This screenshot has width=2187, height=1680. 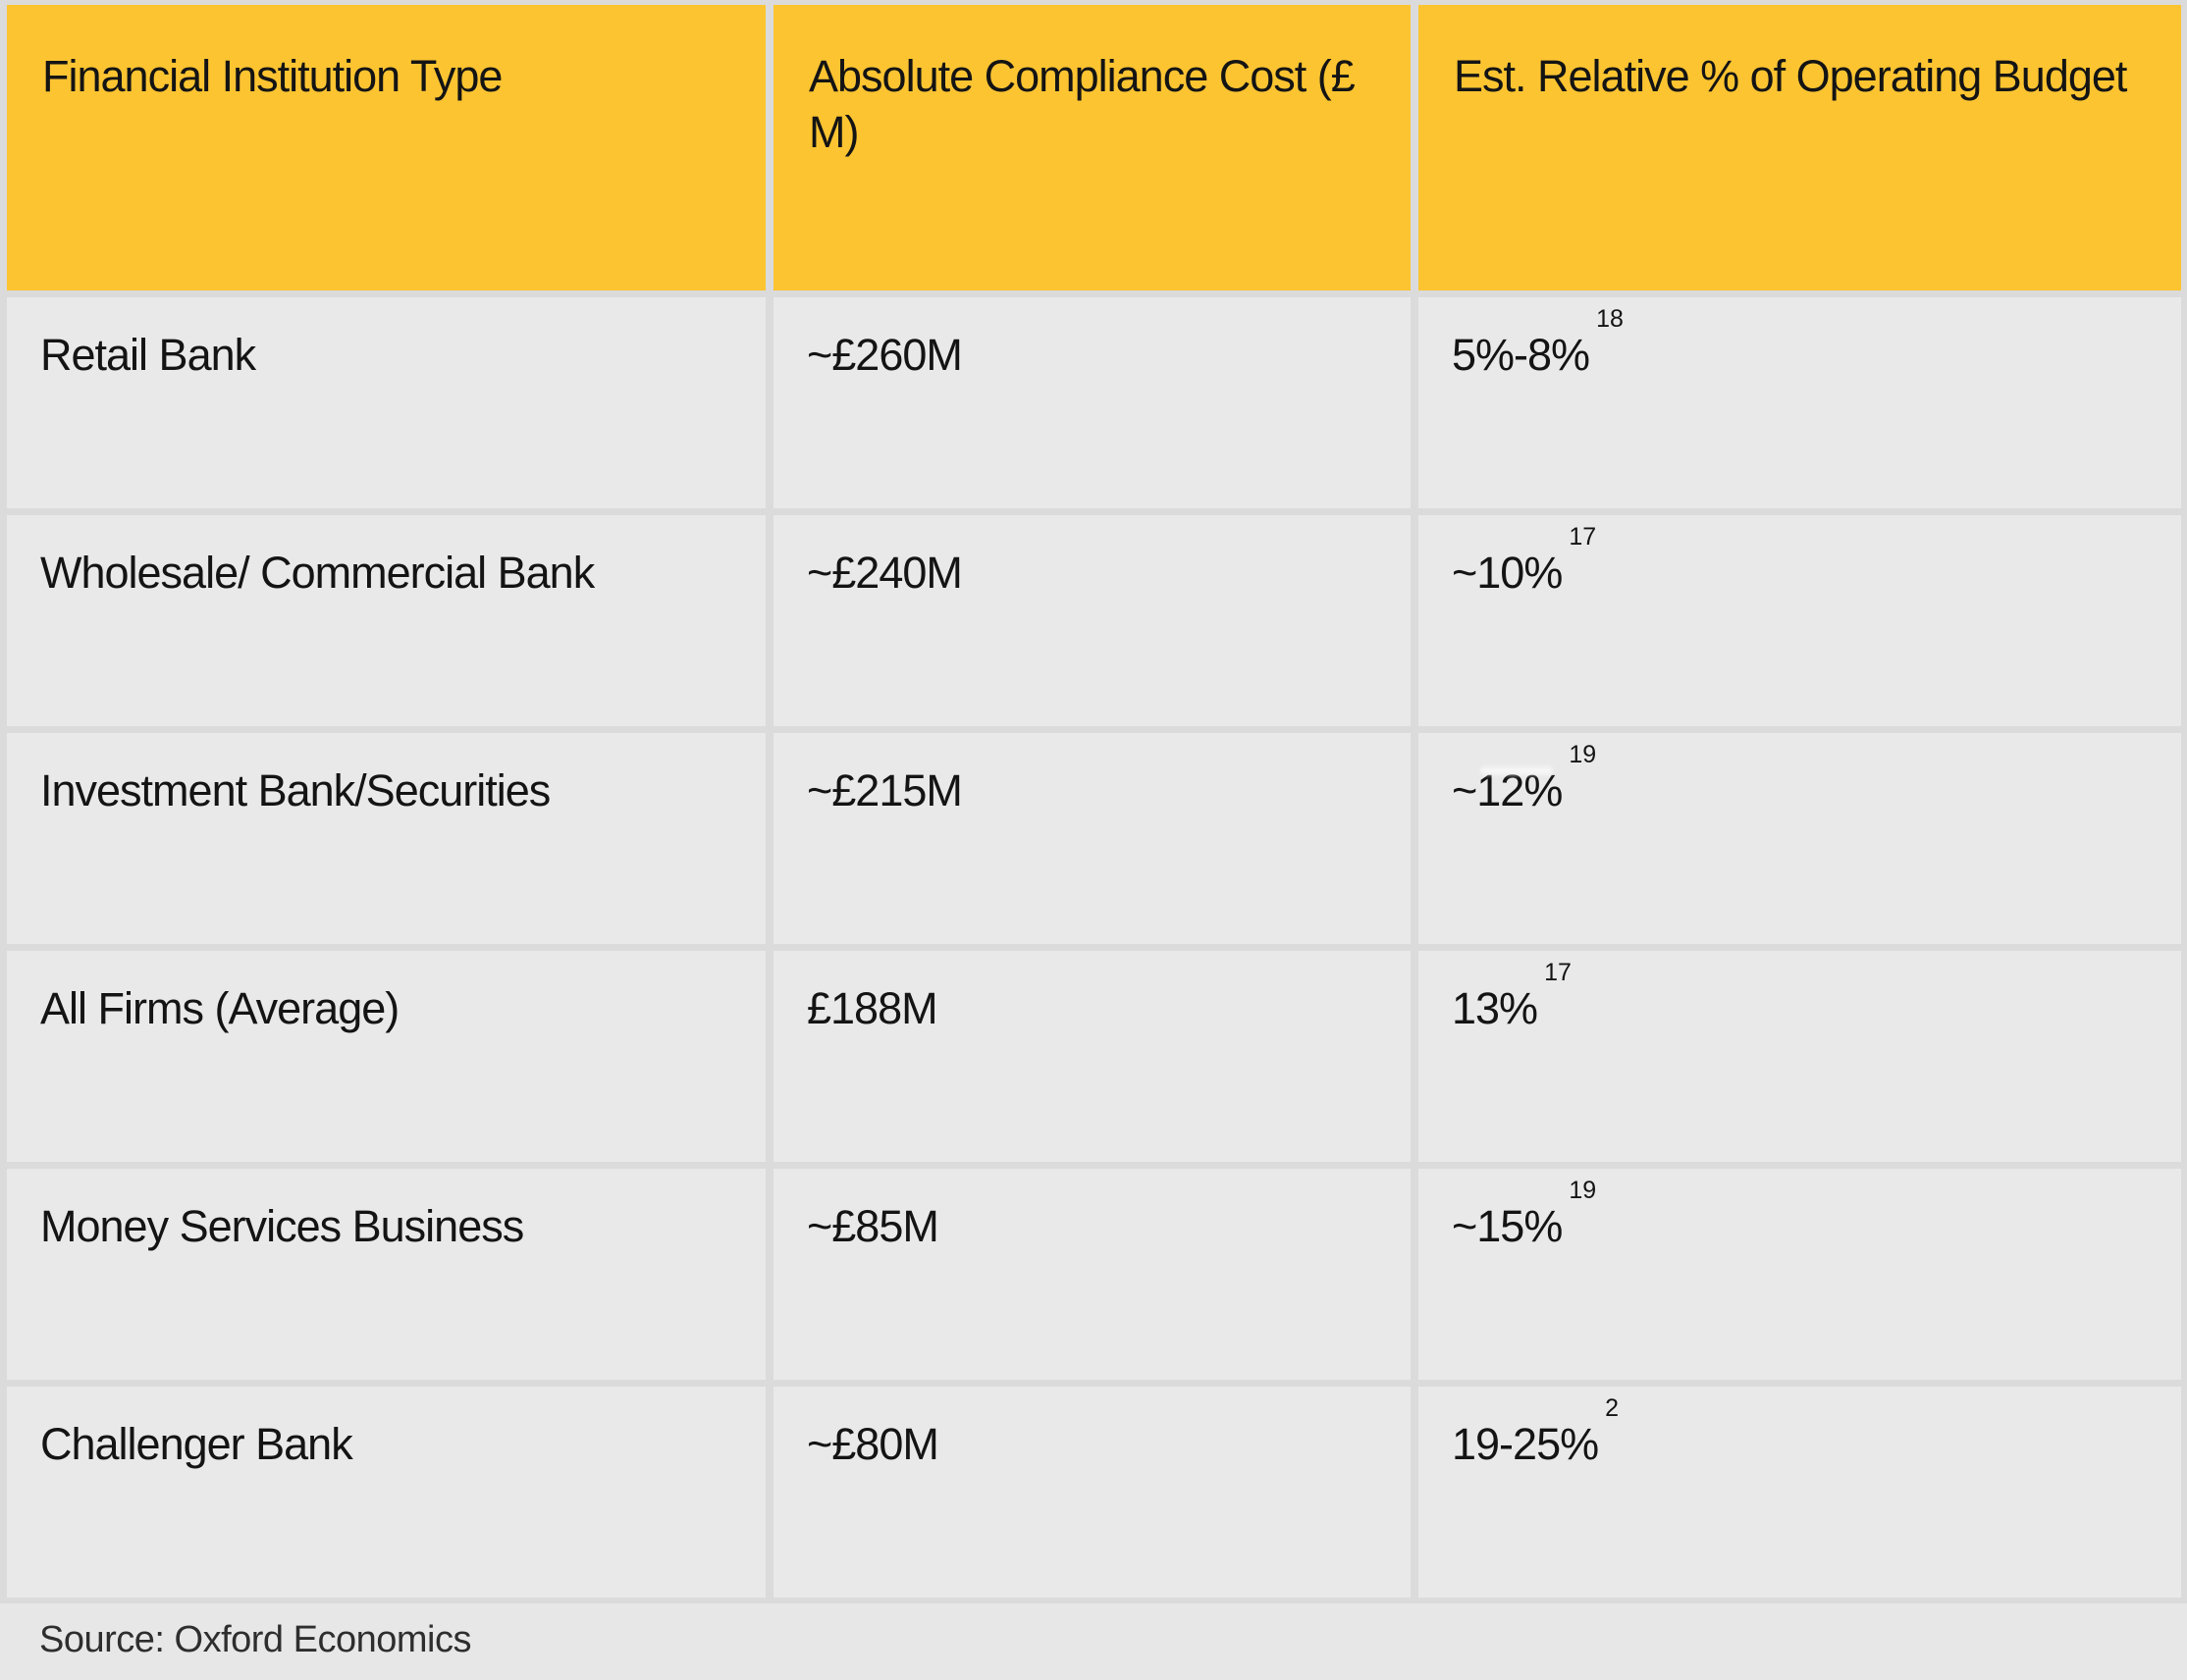 I want to click on footnote-ref: 2, so click(x=1612, y=1408).